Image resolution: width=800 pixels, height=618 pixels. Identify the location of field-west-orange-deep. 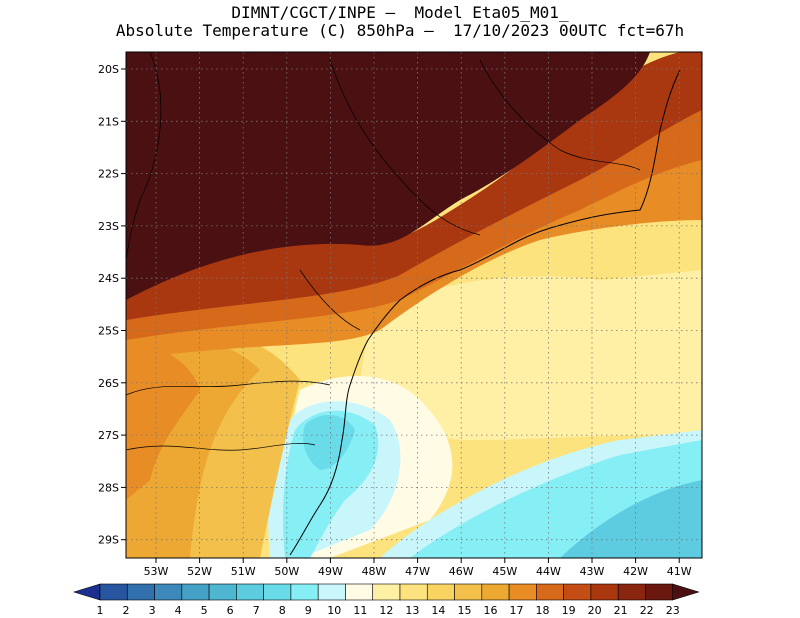
(163, 420).